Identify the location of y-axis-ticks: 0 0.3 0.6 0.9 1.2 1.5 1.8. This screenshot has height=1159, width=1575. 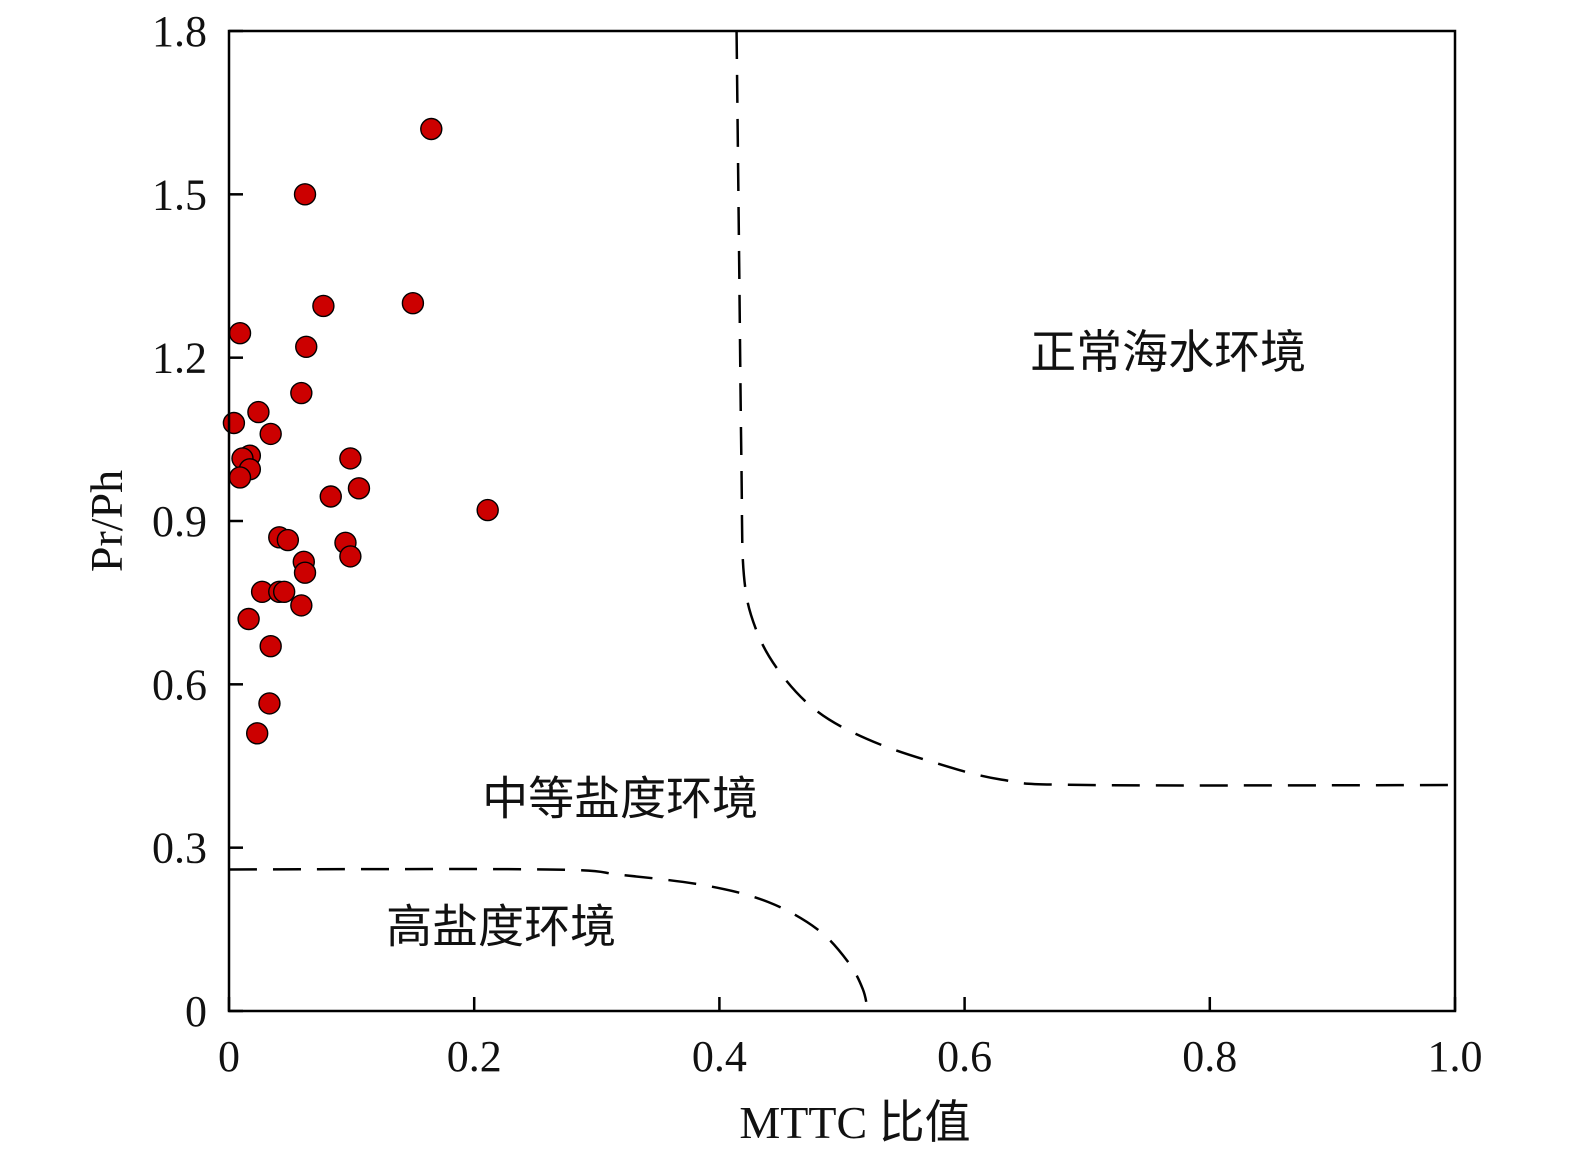
(197, 521).